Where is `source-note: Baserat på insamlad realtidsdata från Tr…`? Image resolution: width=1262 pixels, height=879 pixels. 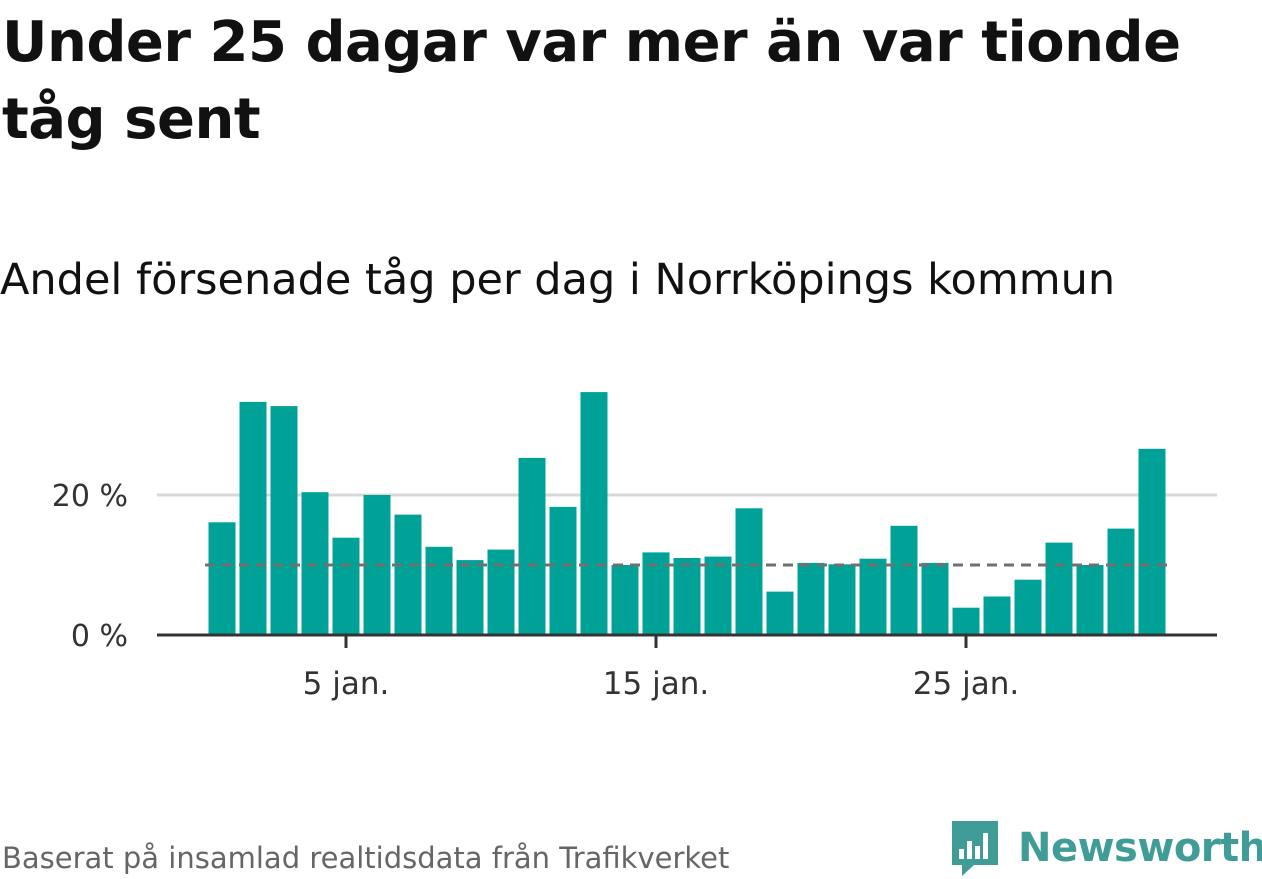
source-note: Baserat på insamlad realtidsdata från Tr… is located at coordinates (366, 858).